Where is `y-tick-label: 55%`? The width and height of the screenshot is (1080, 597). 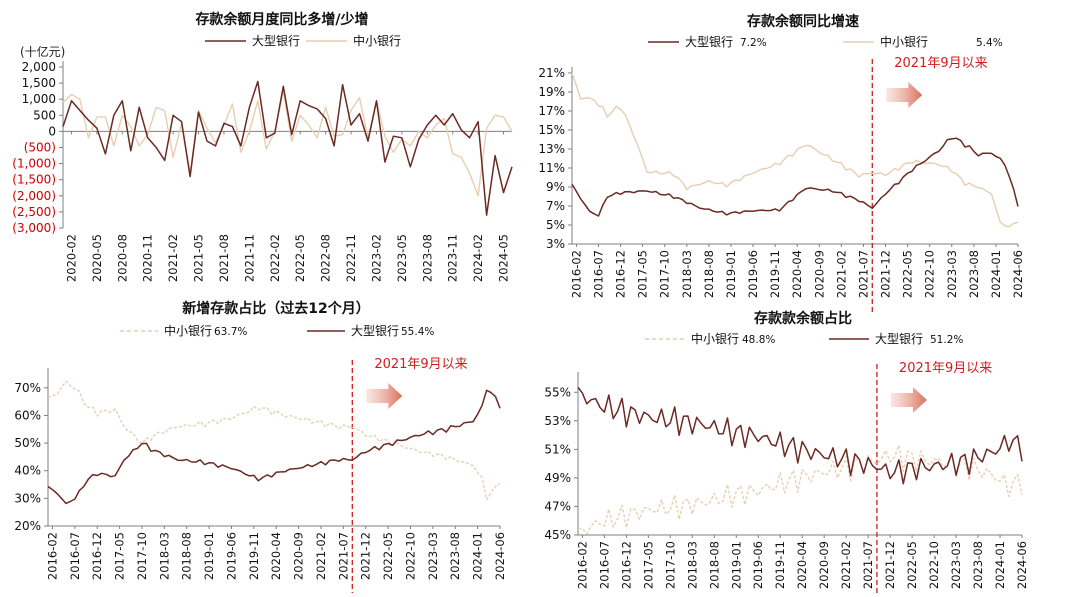 y-tick-label: 55% is located at coordinates (557, 392).